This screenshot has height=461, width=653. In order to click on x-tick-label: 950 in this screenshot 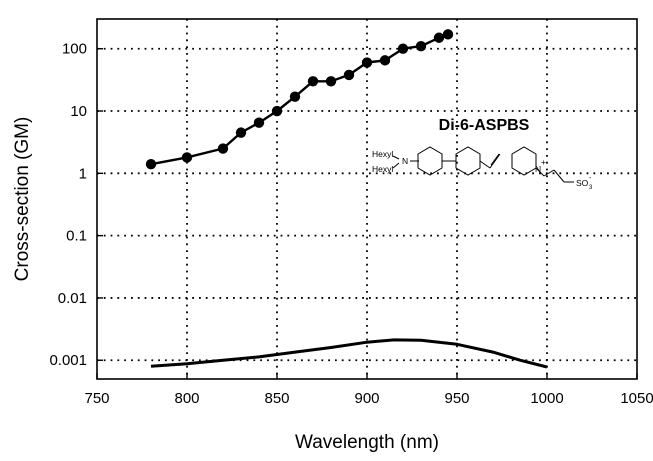, I will do `click(456, 398)`.